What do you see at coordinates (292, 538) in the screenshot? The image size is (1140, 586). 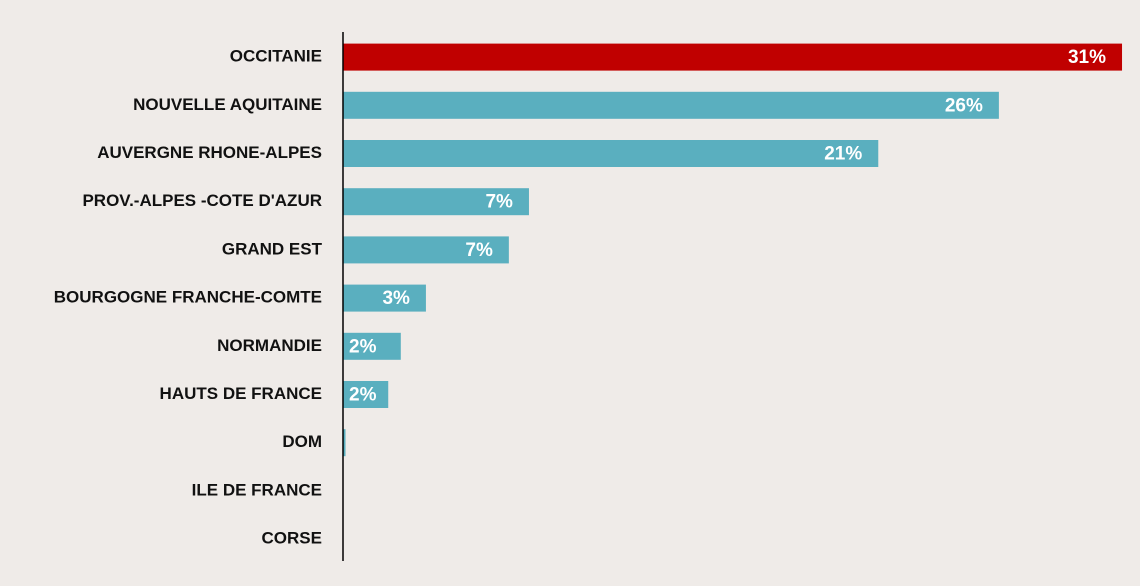 I see `category-label: CORSE` at bounding box center [292, 538].